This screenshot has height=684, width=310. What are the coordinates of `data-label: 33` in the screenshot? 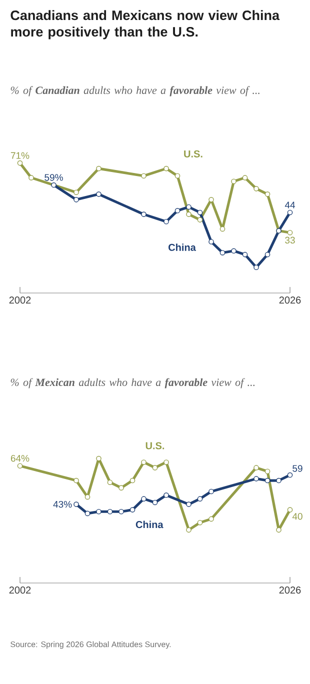 It's located at (290, 240).